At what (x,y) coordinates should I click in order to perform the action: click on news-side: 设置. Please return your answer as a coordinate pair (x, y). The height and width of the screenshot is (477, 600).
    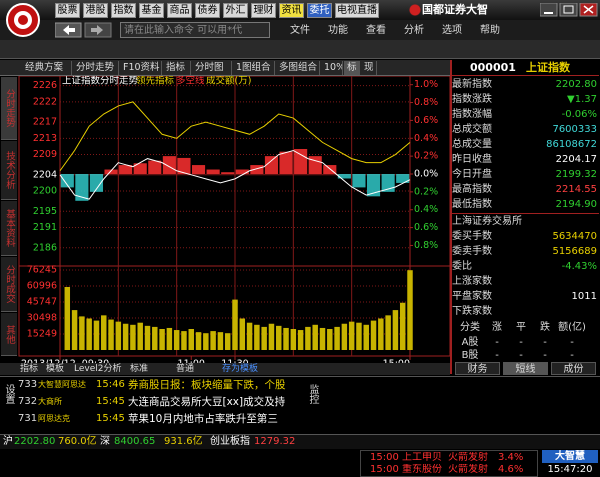
    Looking at the image, I should click on (8, 394).